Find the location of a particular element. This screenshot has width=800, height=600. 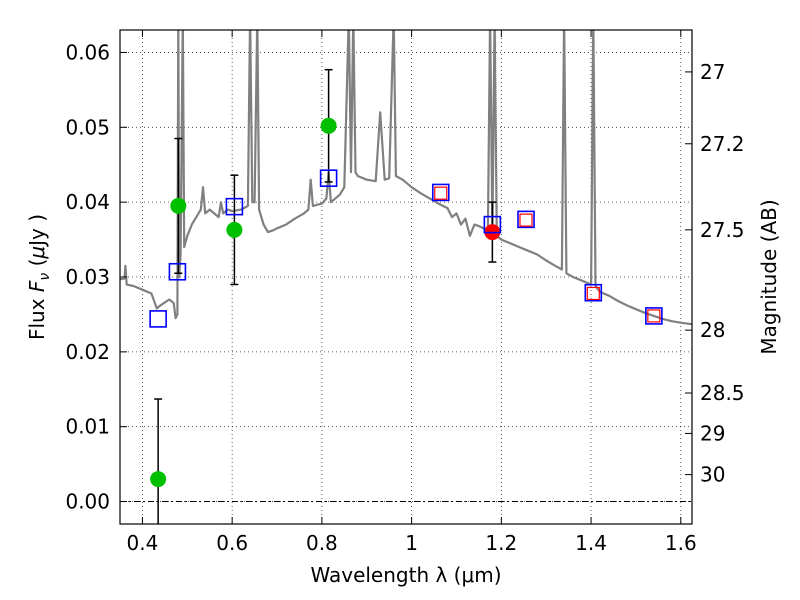

mag-tick-label: 29 is located at coordinates (712, 433).